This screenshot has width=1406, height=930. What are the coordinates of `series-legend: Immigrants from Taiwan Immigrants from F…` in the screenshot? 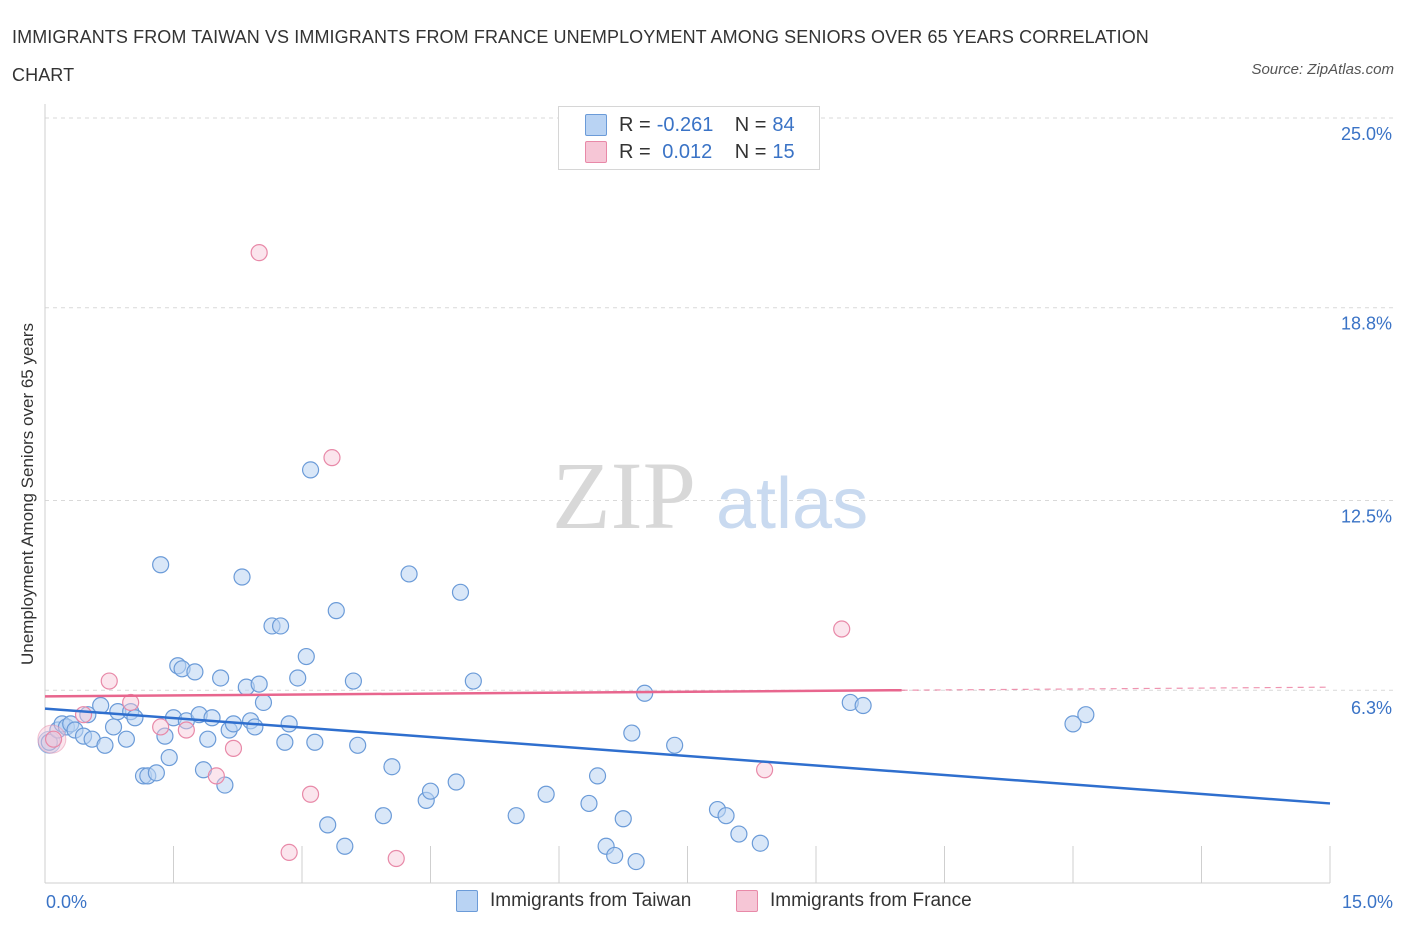 It's located at (703, 902).